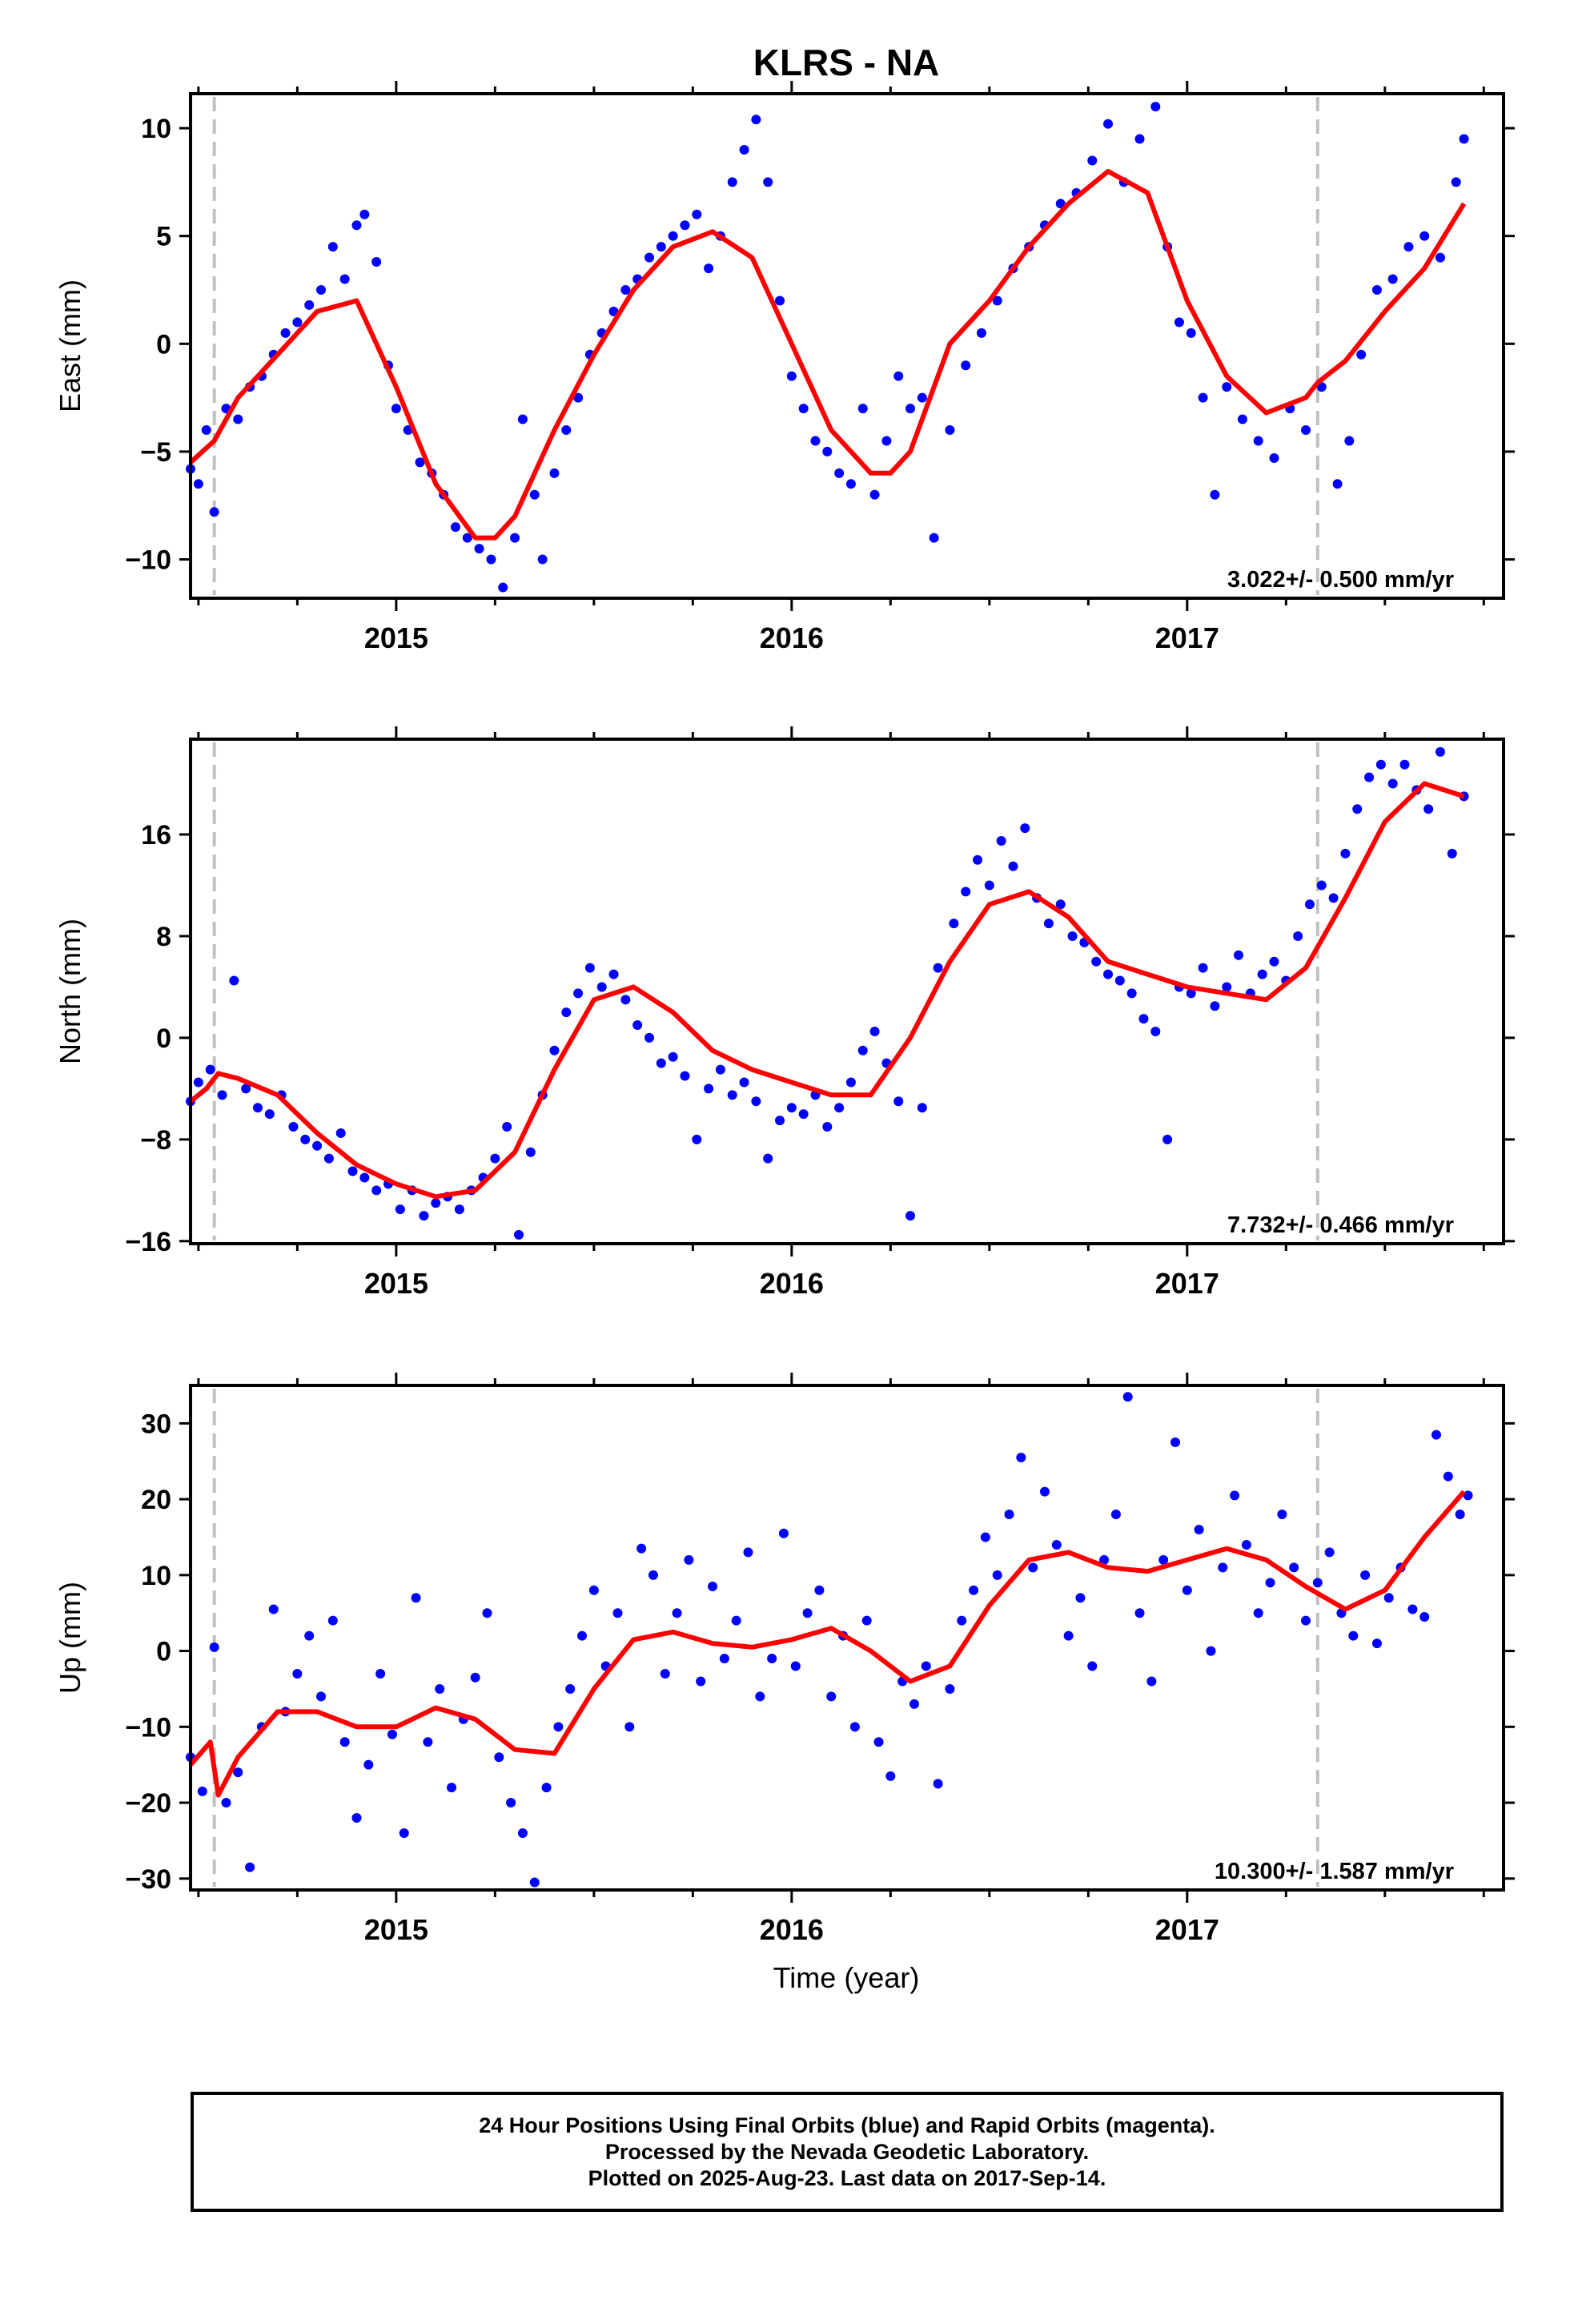 The image size is (1582, 2324). What do you see at coordinates (155, 452) in the screenshot?
I see `y-tick-label: −5` at bounding box center [155, 452].